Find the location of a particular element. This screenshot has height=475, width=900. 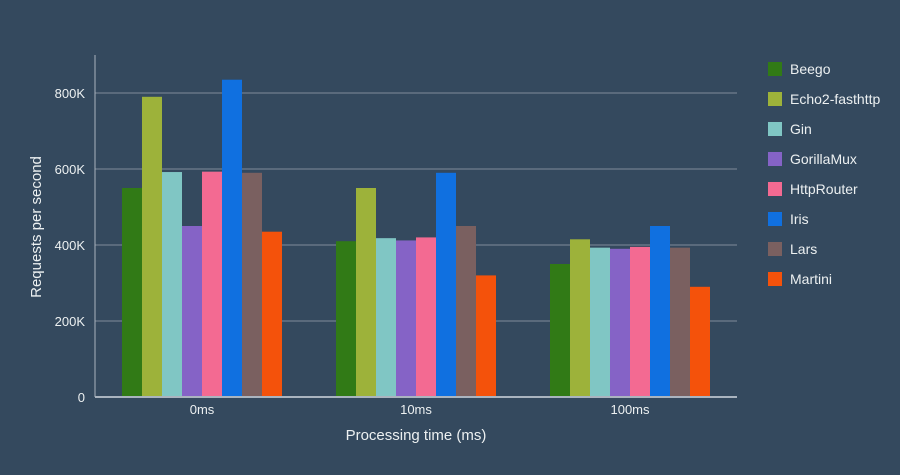

legend-item: Martini is located at coordinates (824, 279).